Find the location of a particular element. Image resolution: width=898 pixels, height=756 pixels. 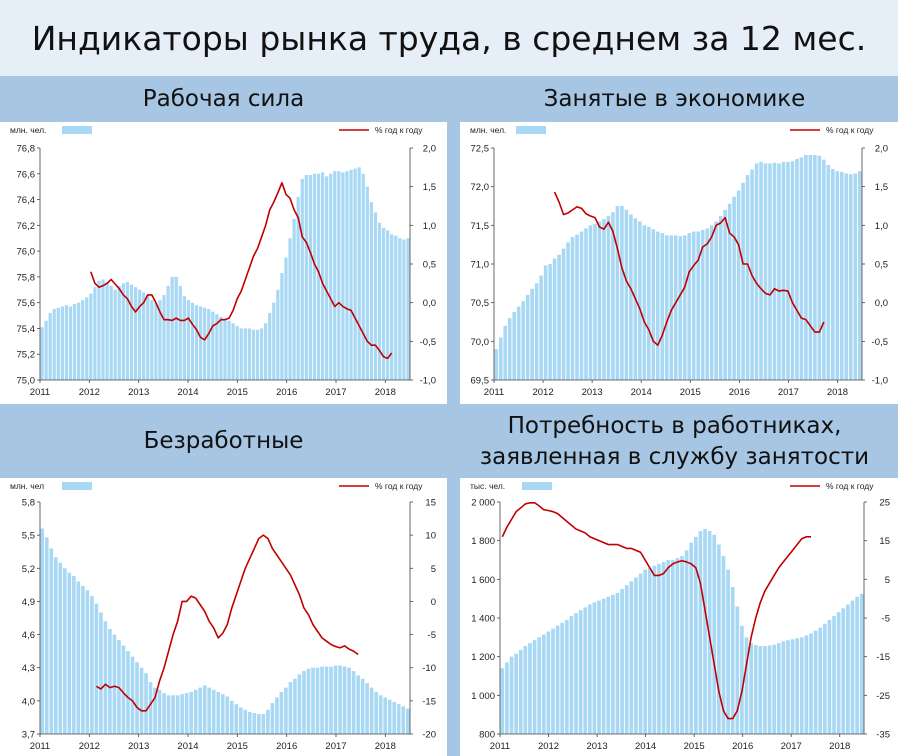

x-tick-label: 2012 is located at coordinates (542, 392).